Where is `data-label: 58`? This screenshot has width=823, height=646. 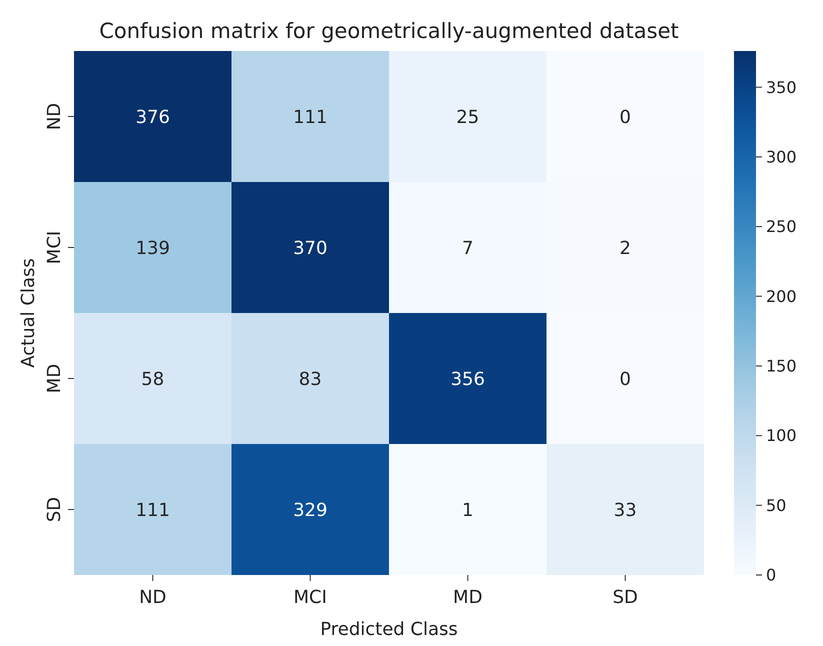
data-label: 58 is located at coordinates (152, 379).